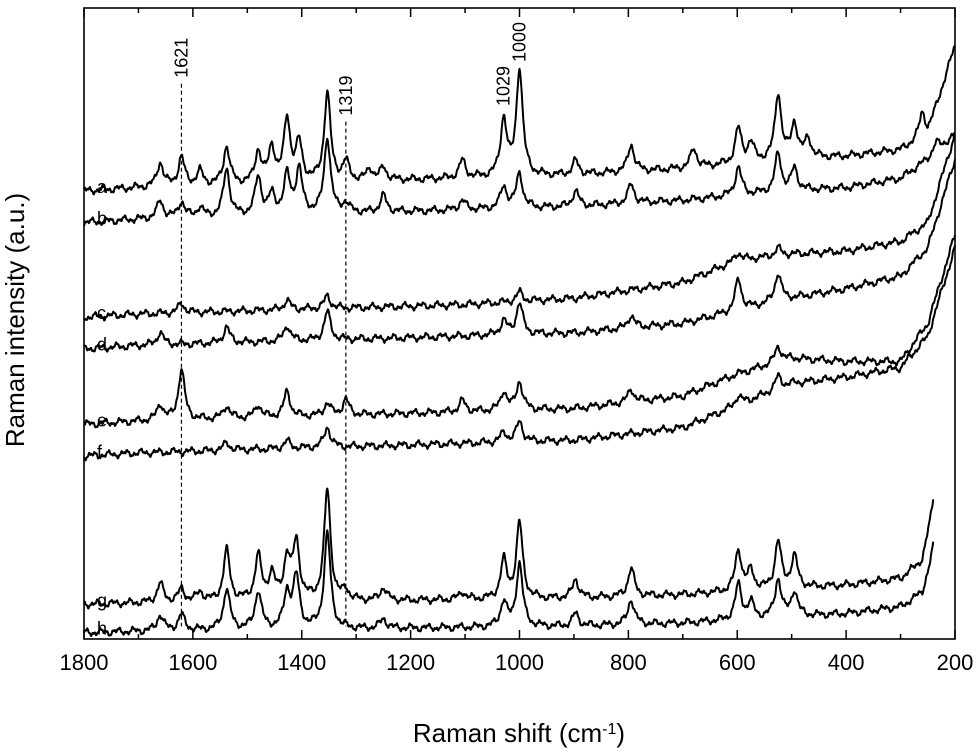 The width and height of the screenshot is (980, 754). I want to click on spectrum-line-h, so click(509, 583).